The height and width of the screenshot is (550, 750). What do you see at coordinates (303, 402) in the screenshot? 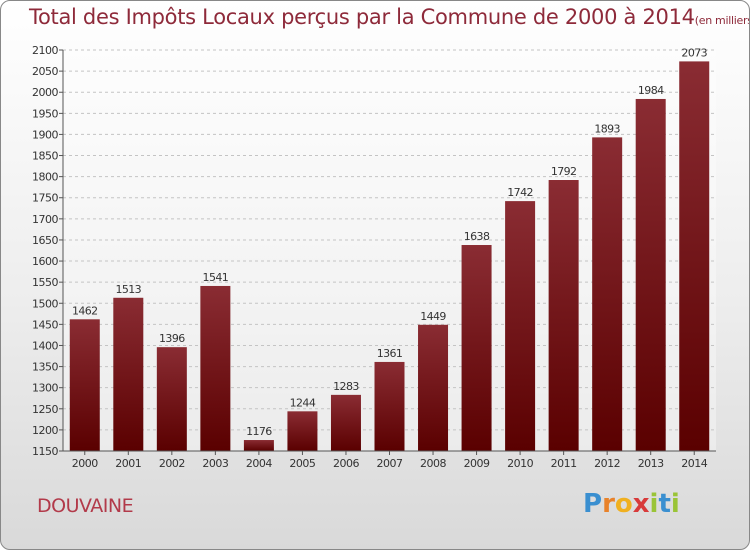
I see `bar-value-label: 1244` at bounding box center [303, 402].